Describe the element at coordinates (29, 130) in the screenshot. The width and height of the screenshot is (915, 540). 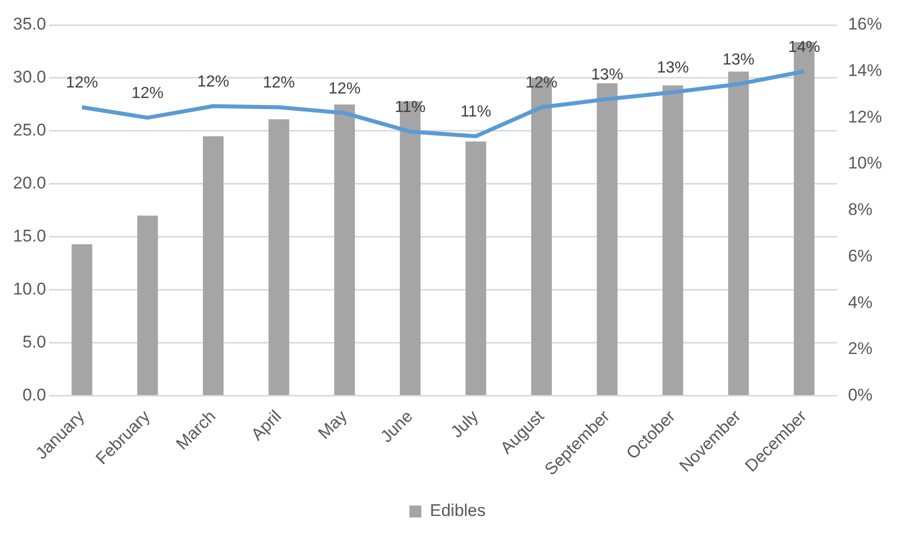
I see `y-tick-label: 25.0` at that location.